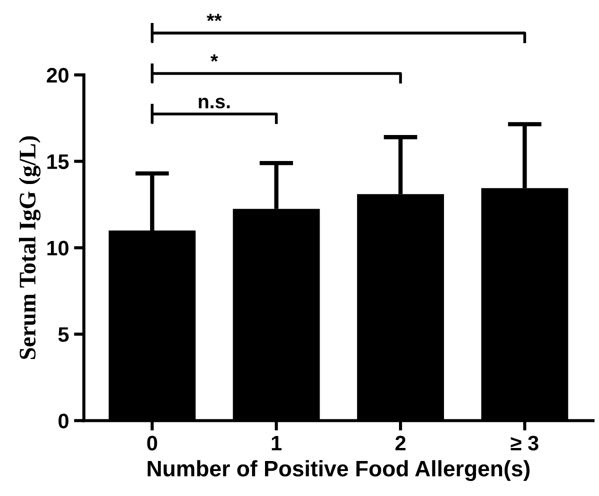 This screenshot has width=599, height=496. I want to click on y-tick-label: 10, so click(57, 248).